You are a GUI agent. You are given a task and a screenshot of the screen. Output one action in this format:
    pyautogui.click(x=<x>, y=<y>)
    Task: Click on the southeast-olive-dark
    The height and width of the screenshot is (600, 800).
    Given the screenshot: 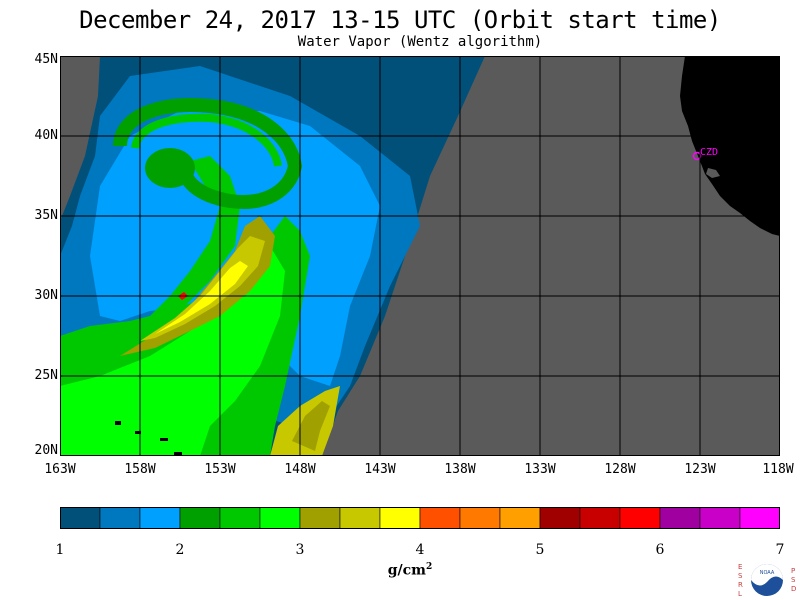 What is the action you would take?
    pyautogui.click(x=311, y=426)
    